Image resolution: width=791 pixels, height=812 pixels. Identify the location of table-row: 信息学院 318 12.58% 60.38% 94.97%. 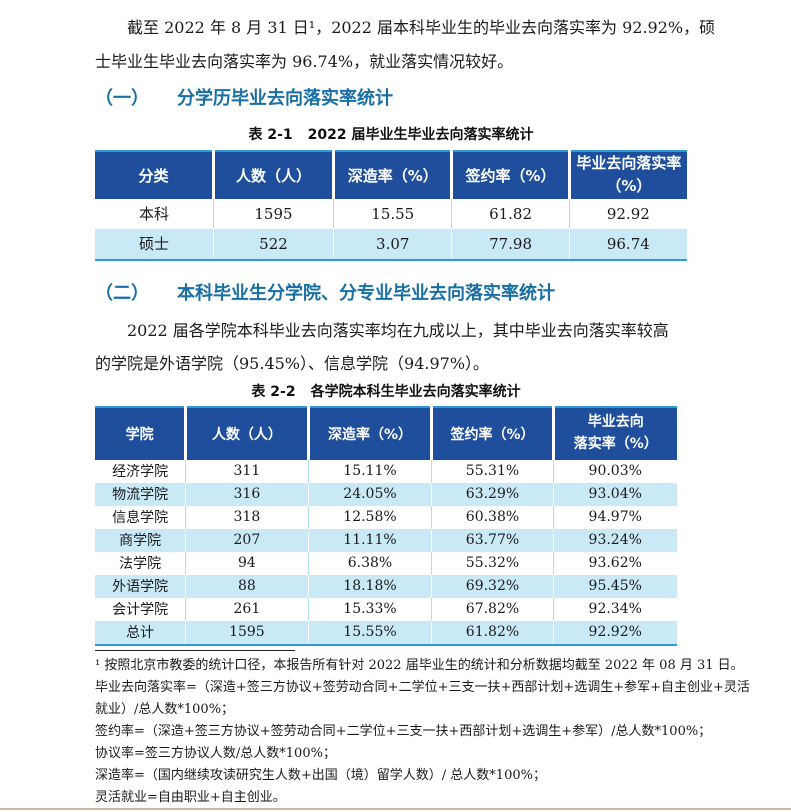
(386, 517).